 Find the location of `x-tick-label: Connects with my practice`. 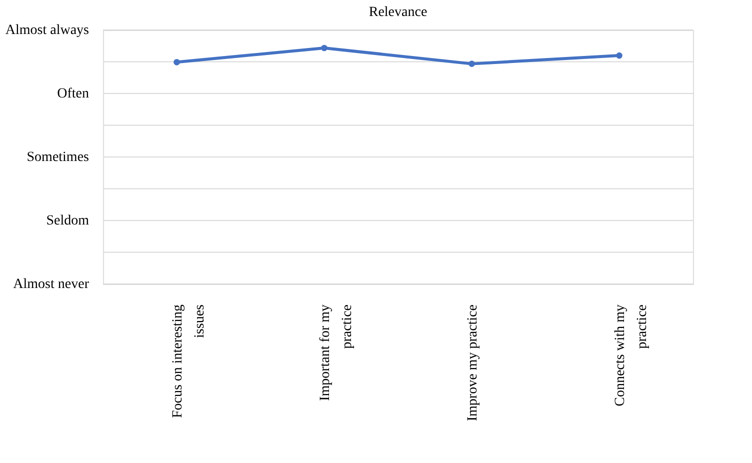

x-tick-label: Connects with my practice is located at coordinates (631, 355).